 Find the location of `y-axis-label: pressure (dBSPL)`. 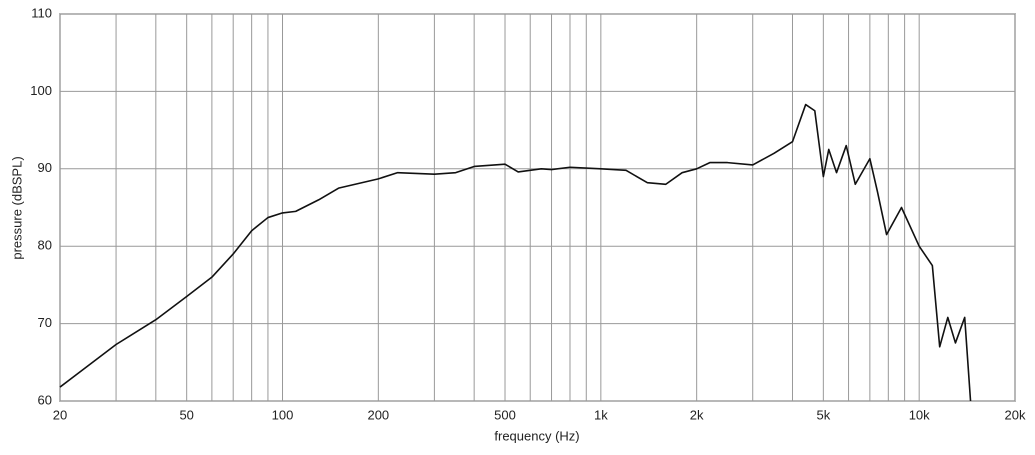

y-axis-label: pressure (dBSPL) is located at coordinates (16, 207).